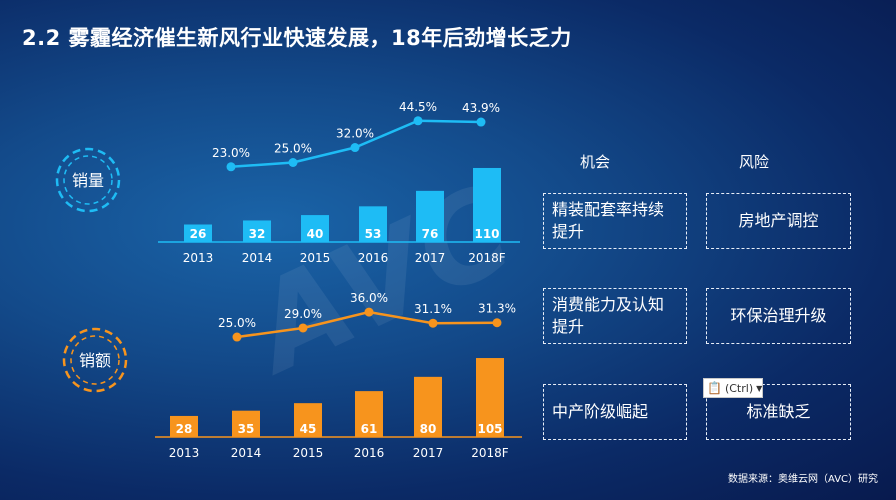  What do you see at coordinates (803, 479) in the screenshot?
I see `data-source: 数据来源：奥维云网（AVC）研究` at bounding box center [803, 479].